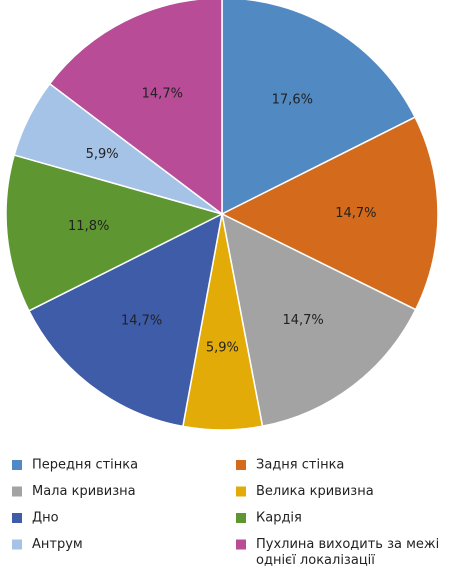 Image resolution: width=459 pixels, height=571 pixels. Describe the element at coordinates (315, 491) in the screenshot. I see `legend-label-3: Велика кривизна` at that location.